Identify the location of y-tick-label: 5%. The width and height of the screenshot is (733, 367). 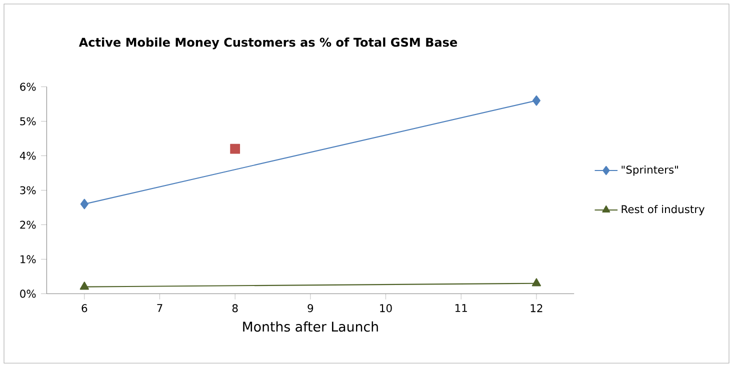
(28, 121).